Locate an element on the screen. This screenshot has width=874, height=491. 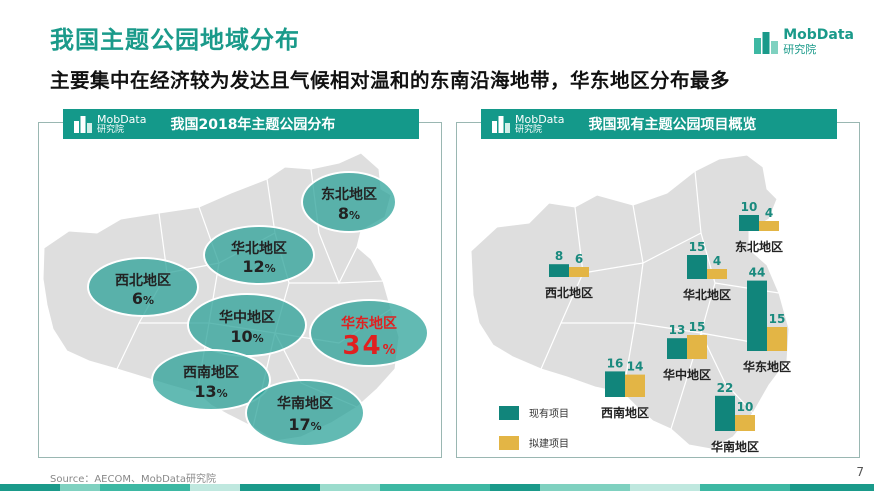
bar-value-label: 22 is located at coordinates (725, 388).